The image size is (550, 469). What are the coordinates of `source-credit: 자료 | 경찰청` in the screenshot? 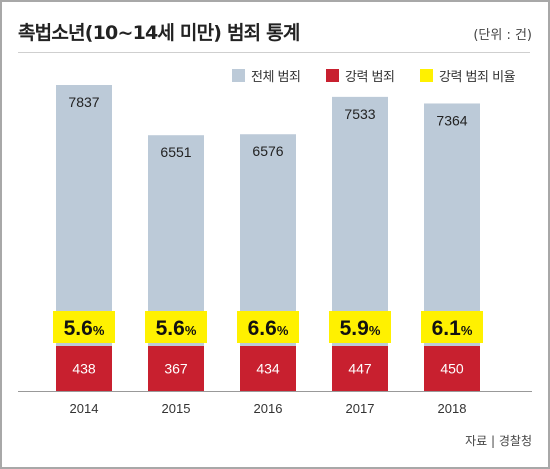 It's located at (498, 441).